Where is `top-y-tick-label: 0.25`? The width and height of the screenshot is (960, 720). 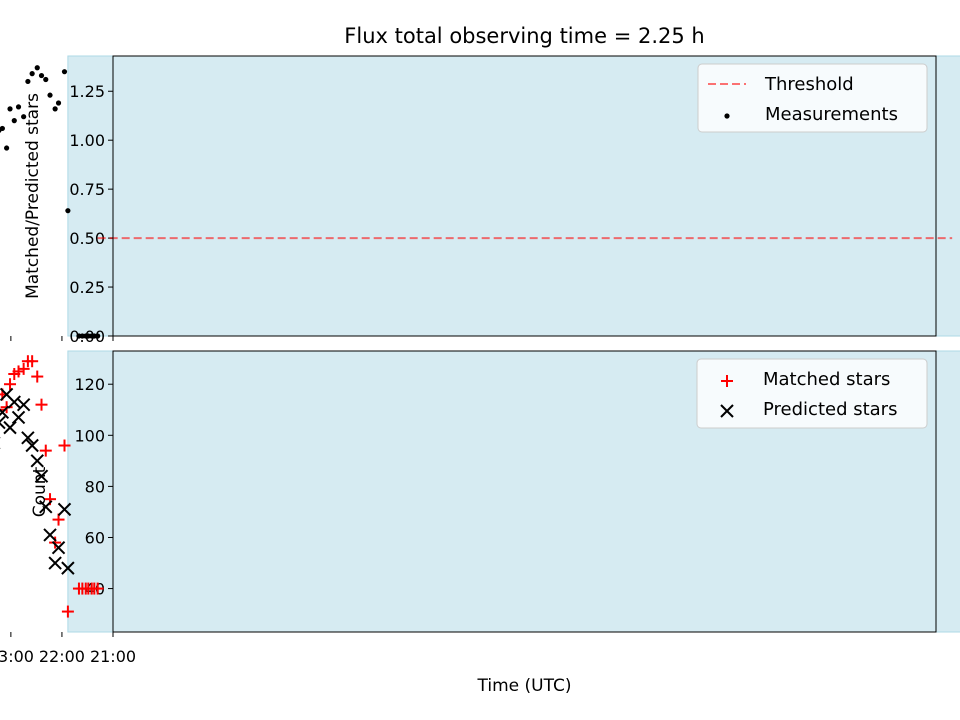
top-y-tick-label: 0.25 is located at coordinates (87, 287).